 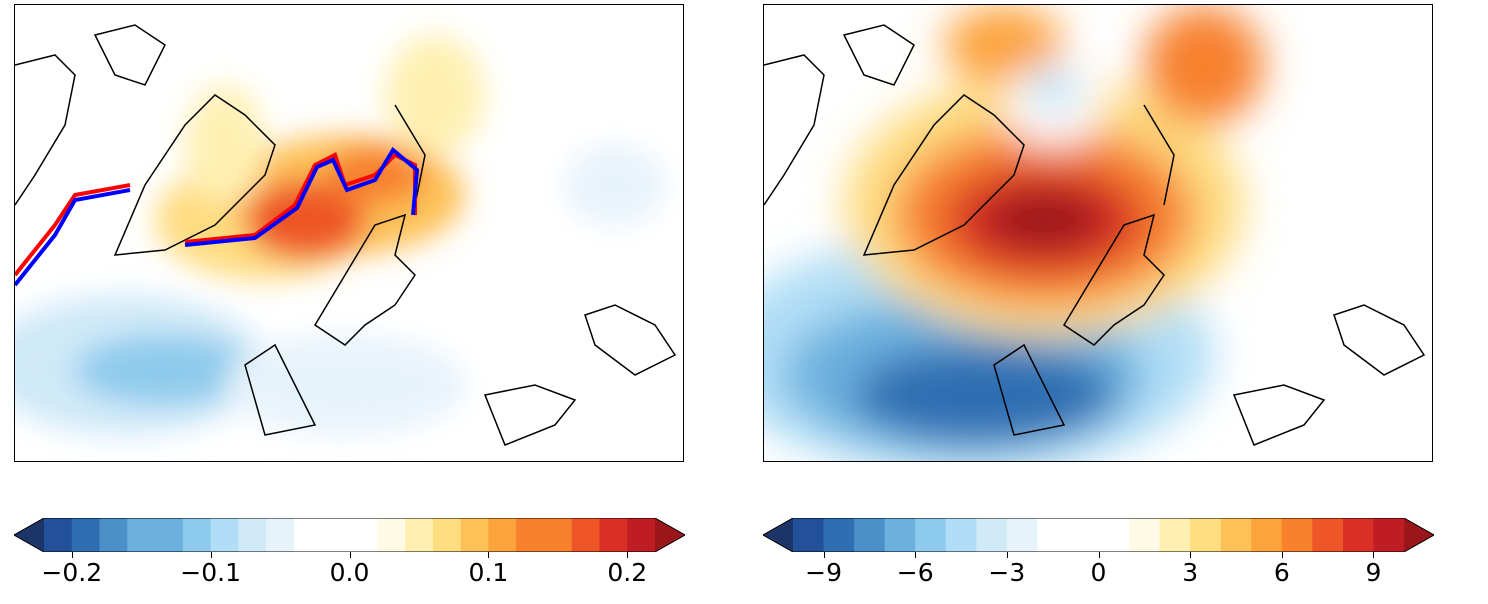 What do you see at coordinates (210, 572) in the screenshot?
I see `colorbar-tick-label: −0.1` at bounding box center [210, 572].